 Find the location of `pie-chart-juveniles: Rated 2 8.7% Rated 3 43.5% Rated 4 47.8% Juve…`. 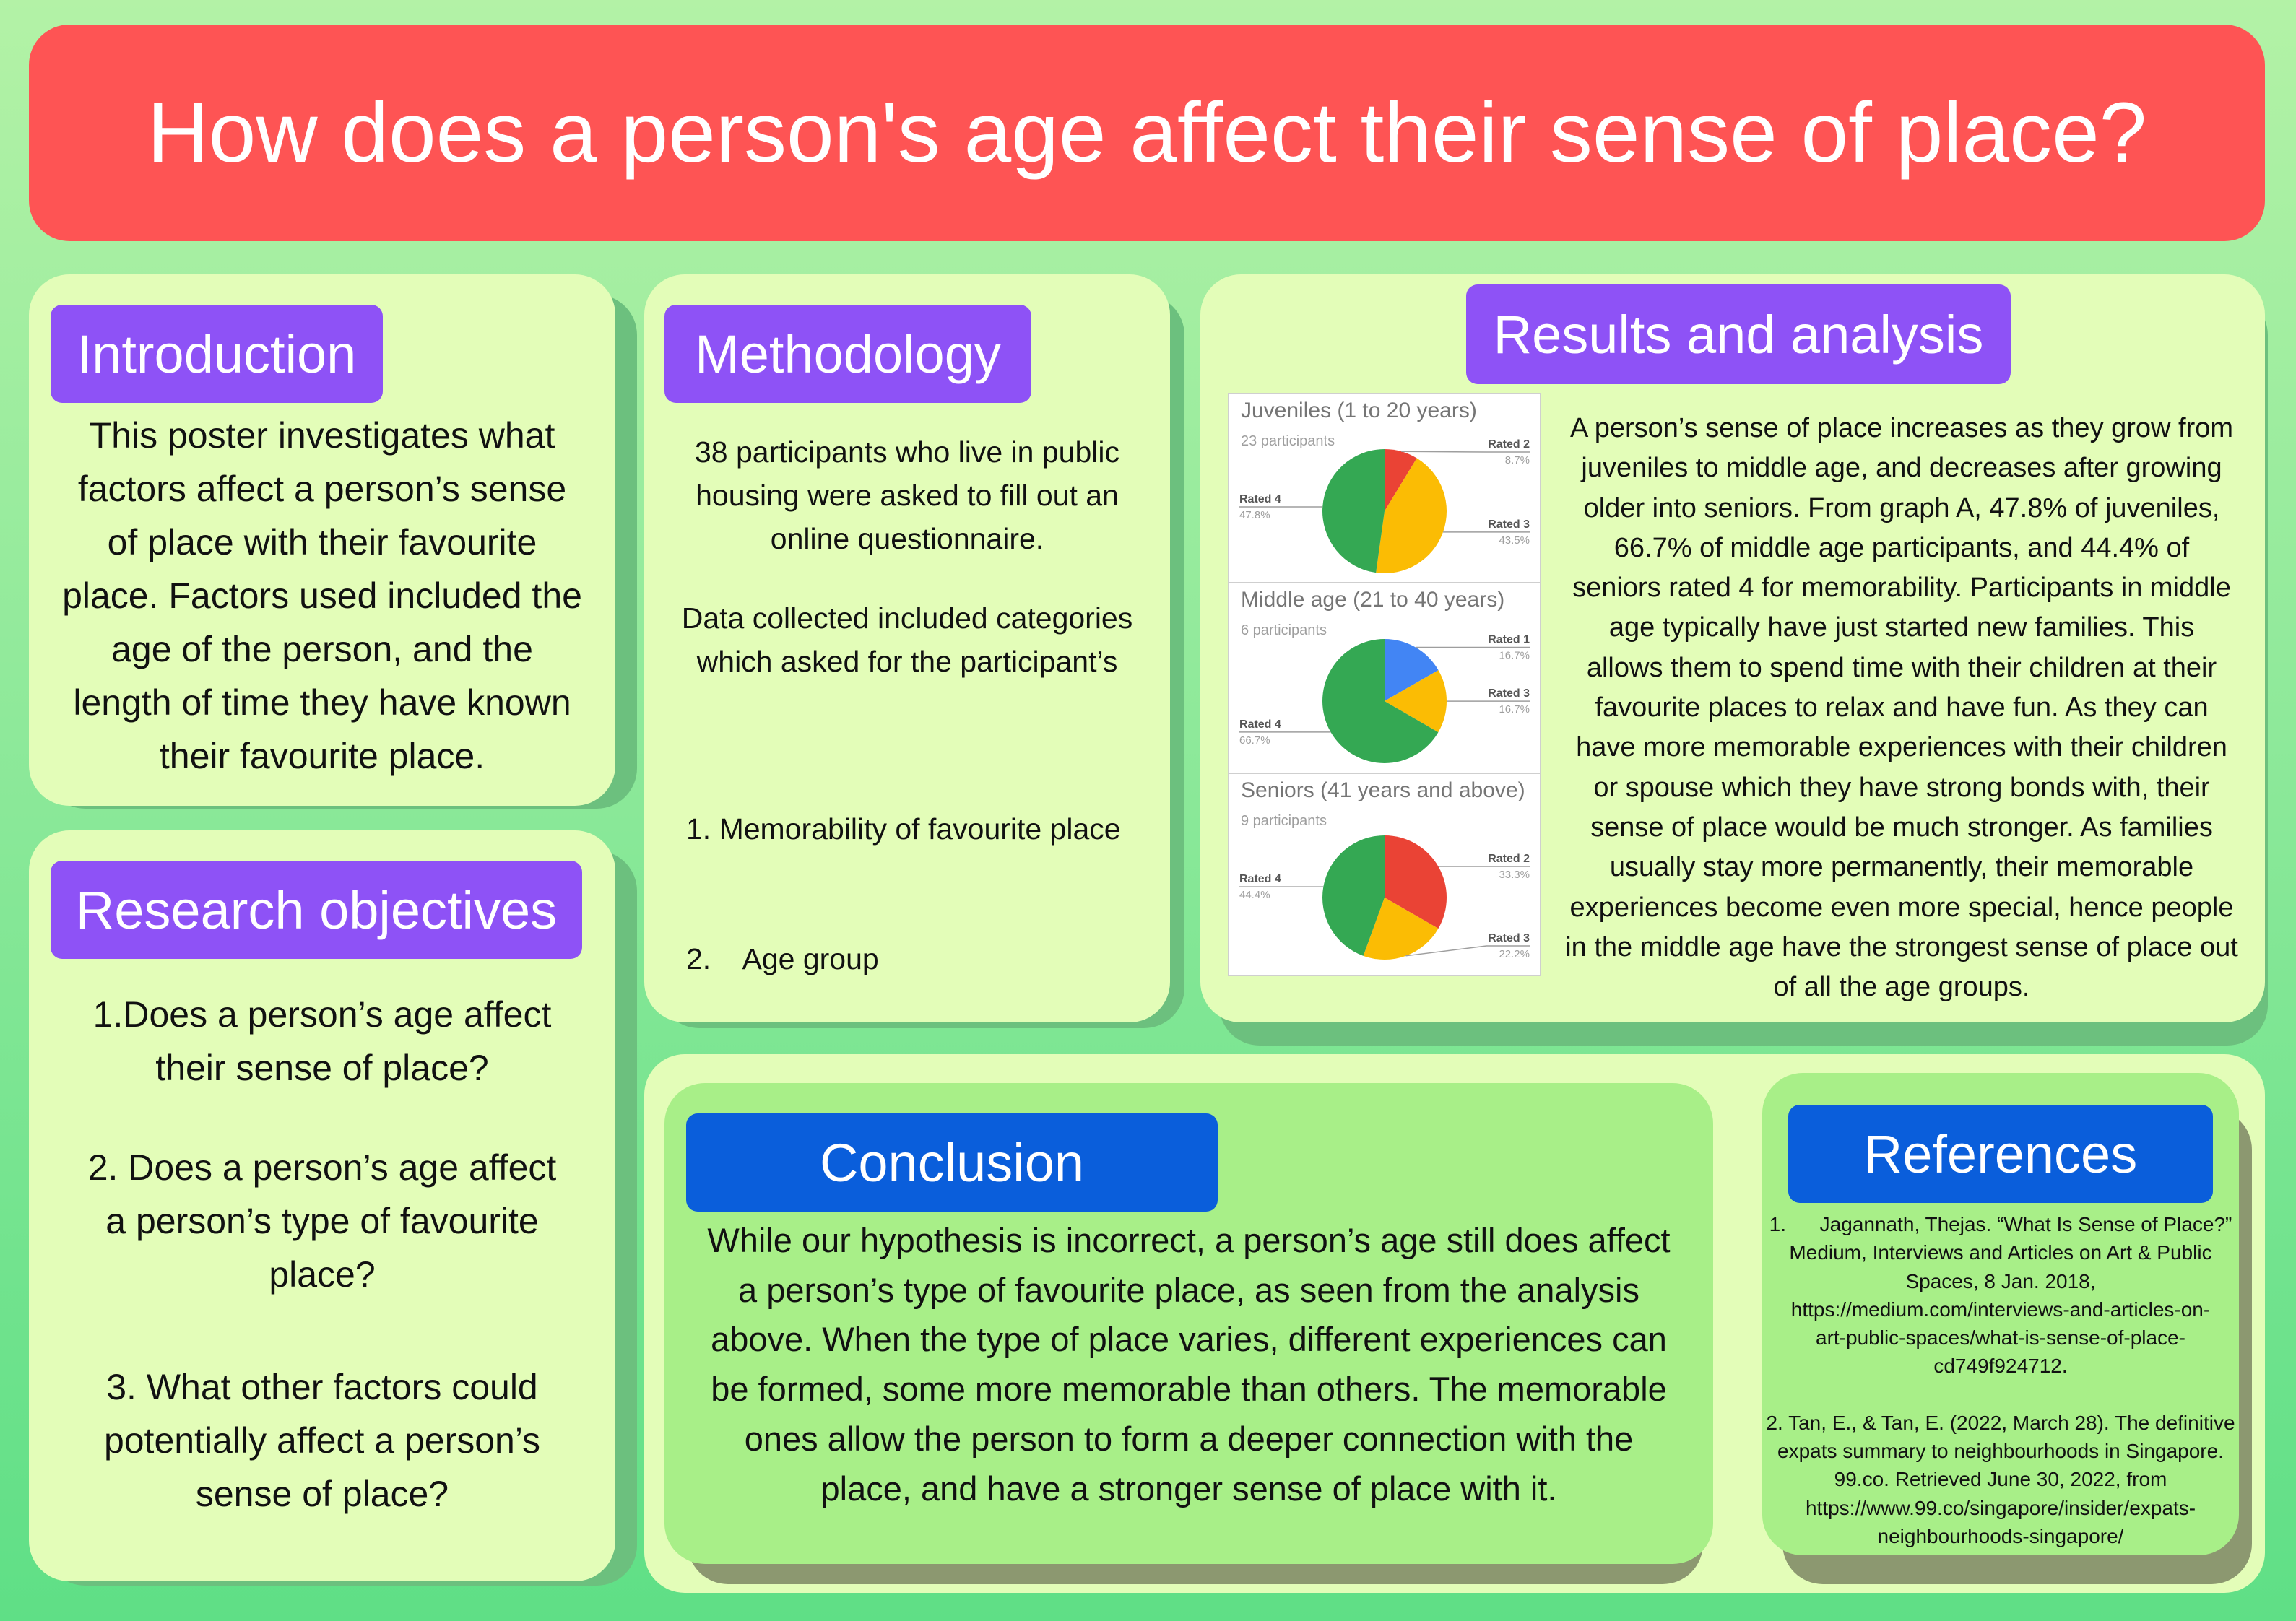

pie-chart-juveniles: Rated 2 8.7% Rated 3 43.5% Rated 4 47.8% Juve… is located at coordinates (1384, 488).